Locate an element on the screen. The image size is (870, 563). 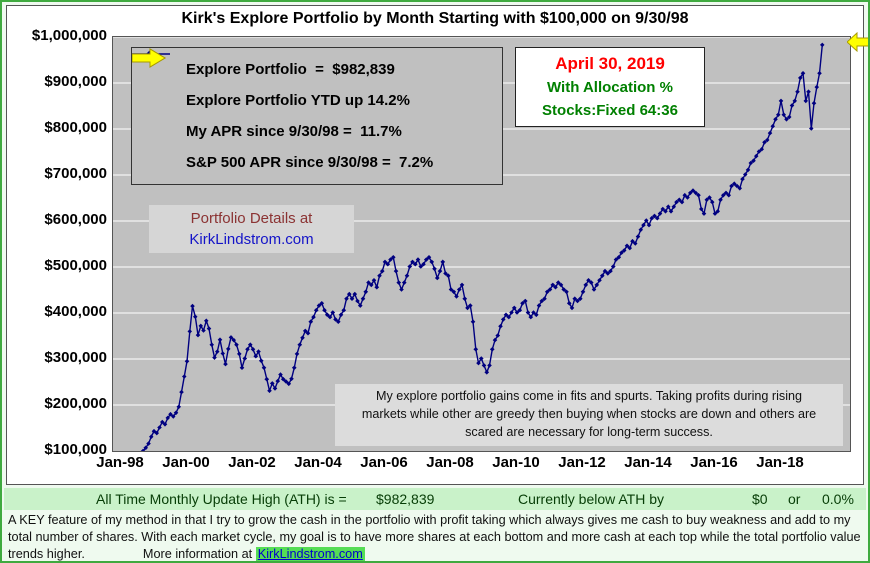
legend-sp500-row: S&P 500 APR since 9/30/98 = 7.2% is located at coordinates (317, 162).